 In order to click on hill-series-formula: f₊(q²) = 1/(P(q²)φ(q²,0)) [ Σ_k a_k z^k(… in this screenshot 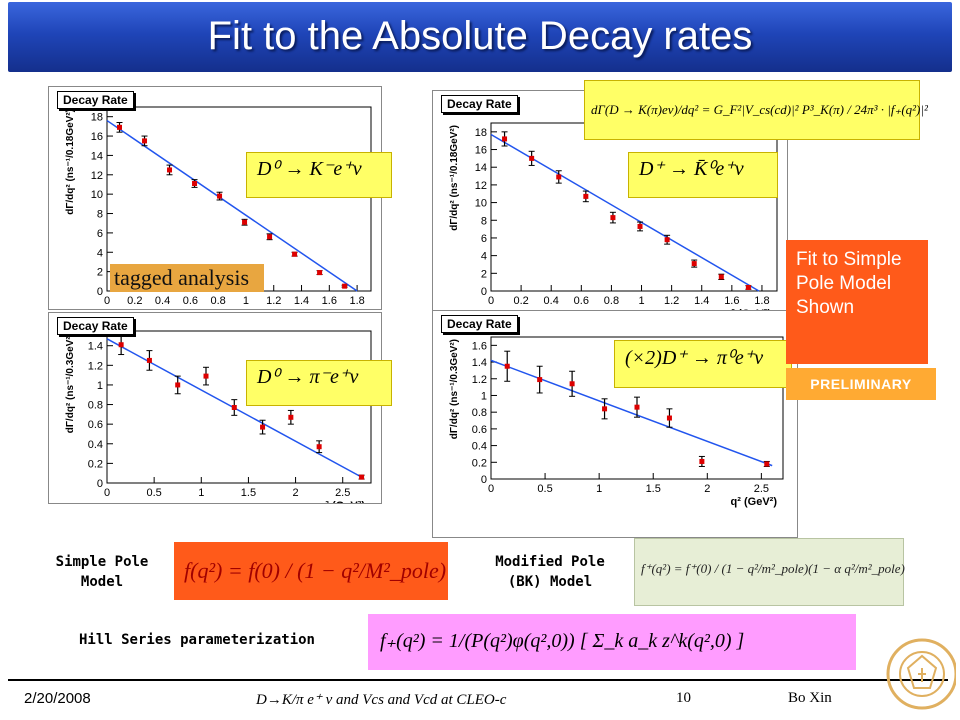, I will do `click(612, 642)`.